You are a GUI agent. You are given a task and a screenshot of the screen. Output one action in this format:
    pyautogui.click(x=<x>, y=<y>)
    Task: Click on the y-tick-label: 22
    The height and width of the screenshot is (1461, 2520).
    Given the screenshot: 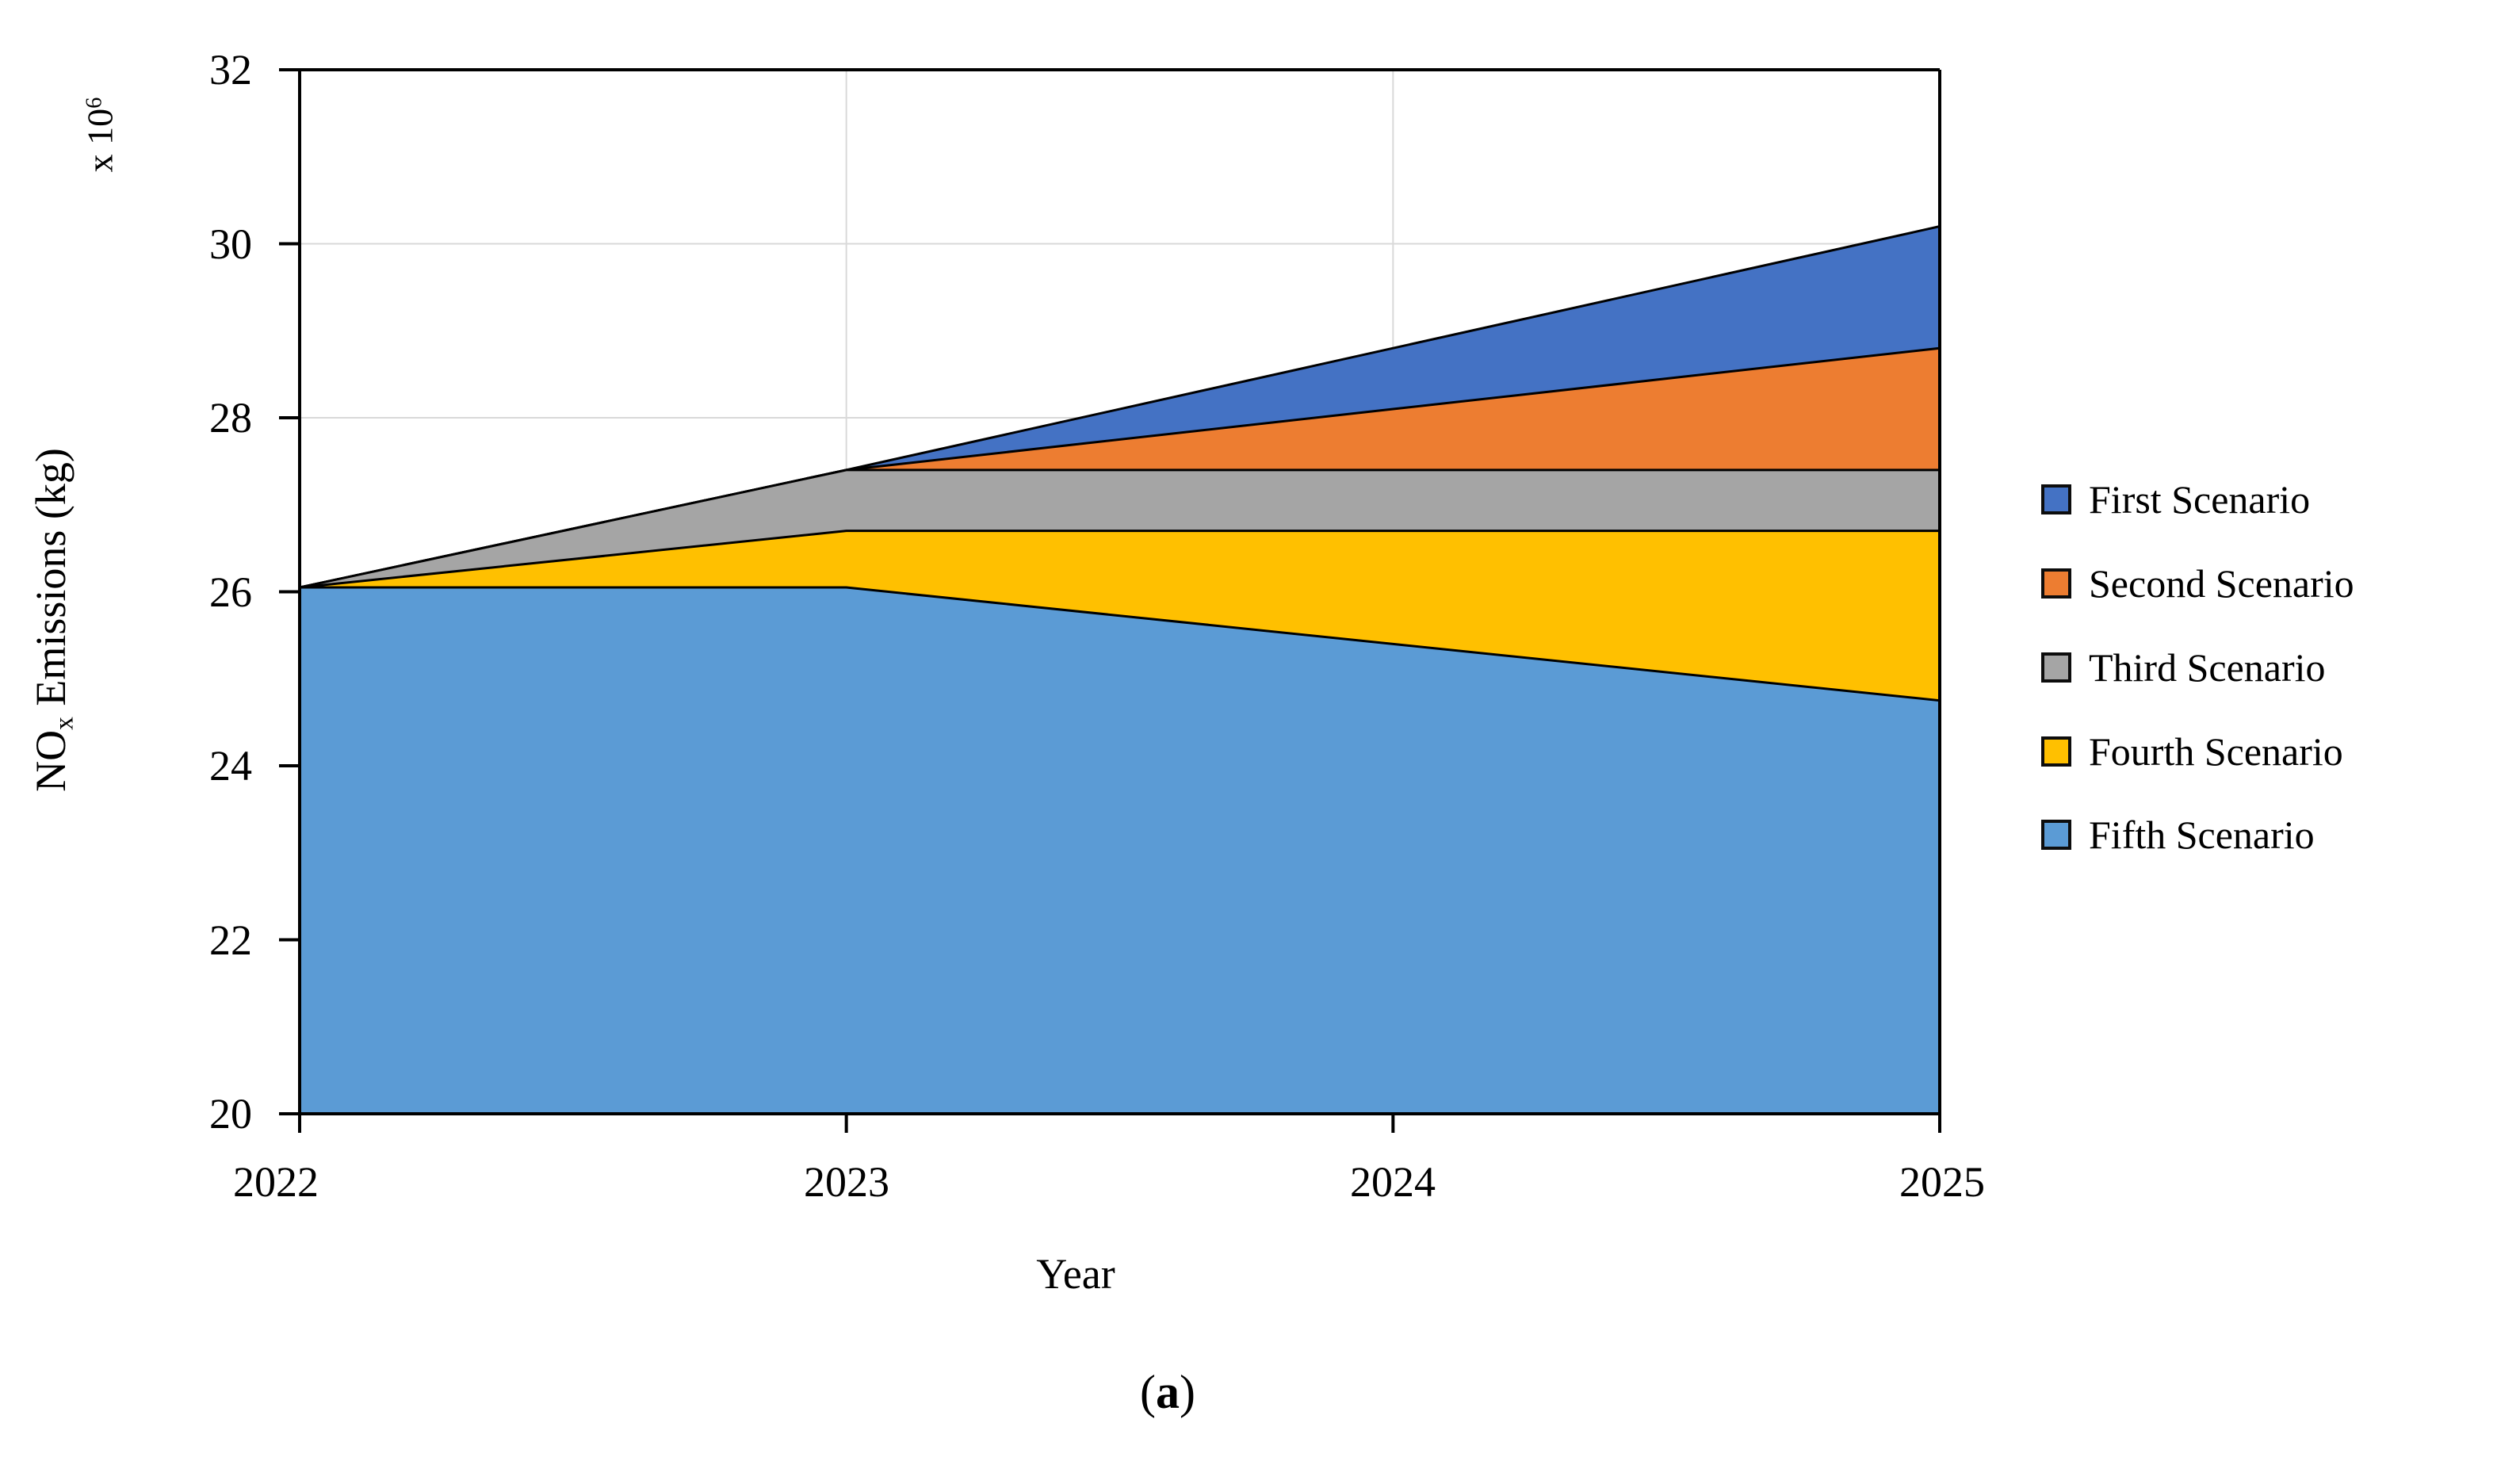 What is the action you would take?
    pyautogui.click(x=230, y=940)
    